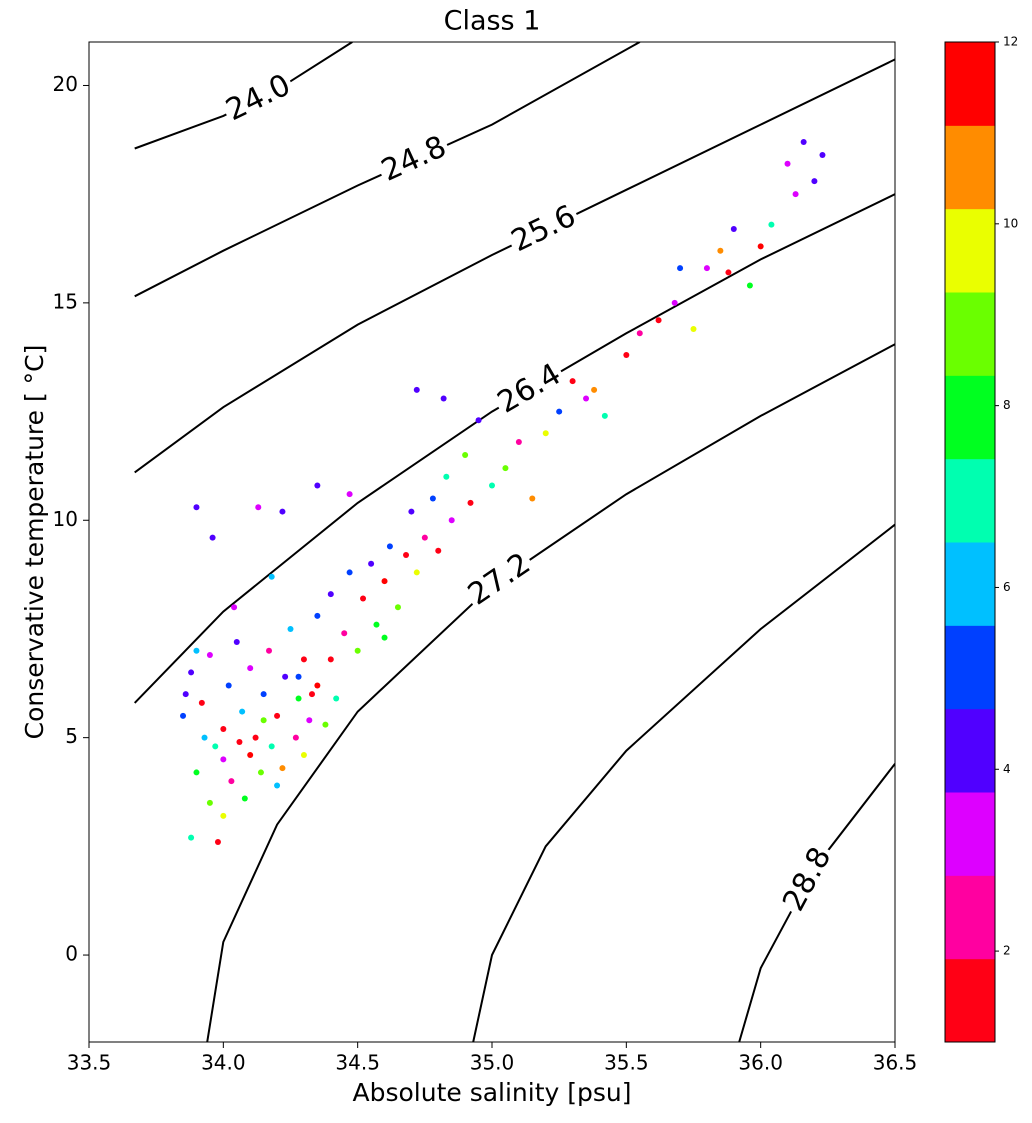 The width and height of the screenshot is (1032, 1123). What do you see at coordinates (65, 301) in the screenshot?
I see `y-tick-label: 15` at bounding box center [65, 301].